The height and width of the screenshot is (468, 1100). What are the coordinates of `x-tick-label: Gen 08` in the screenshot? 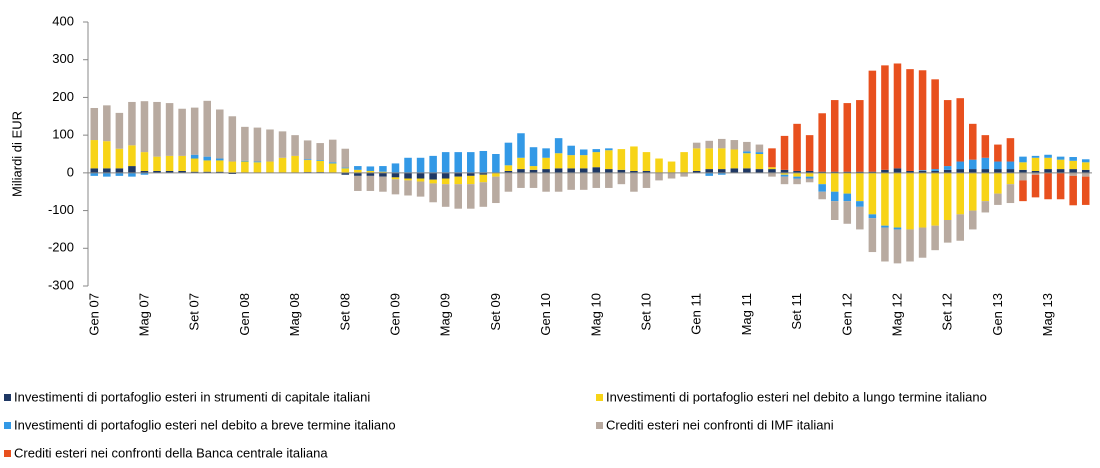 It's located at (244, 314).